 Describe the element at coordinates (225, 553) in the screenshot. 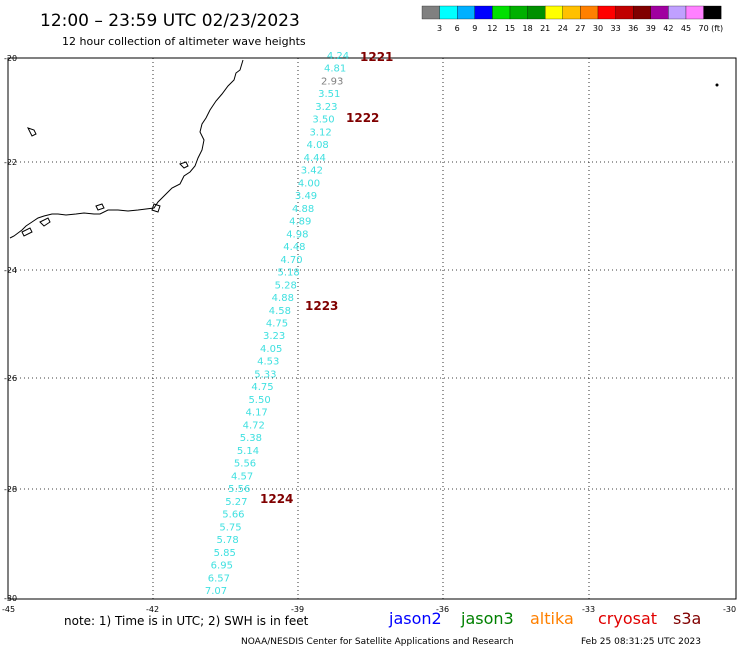

I see `wave-height-label: 5.85` at that location.